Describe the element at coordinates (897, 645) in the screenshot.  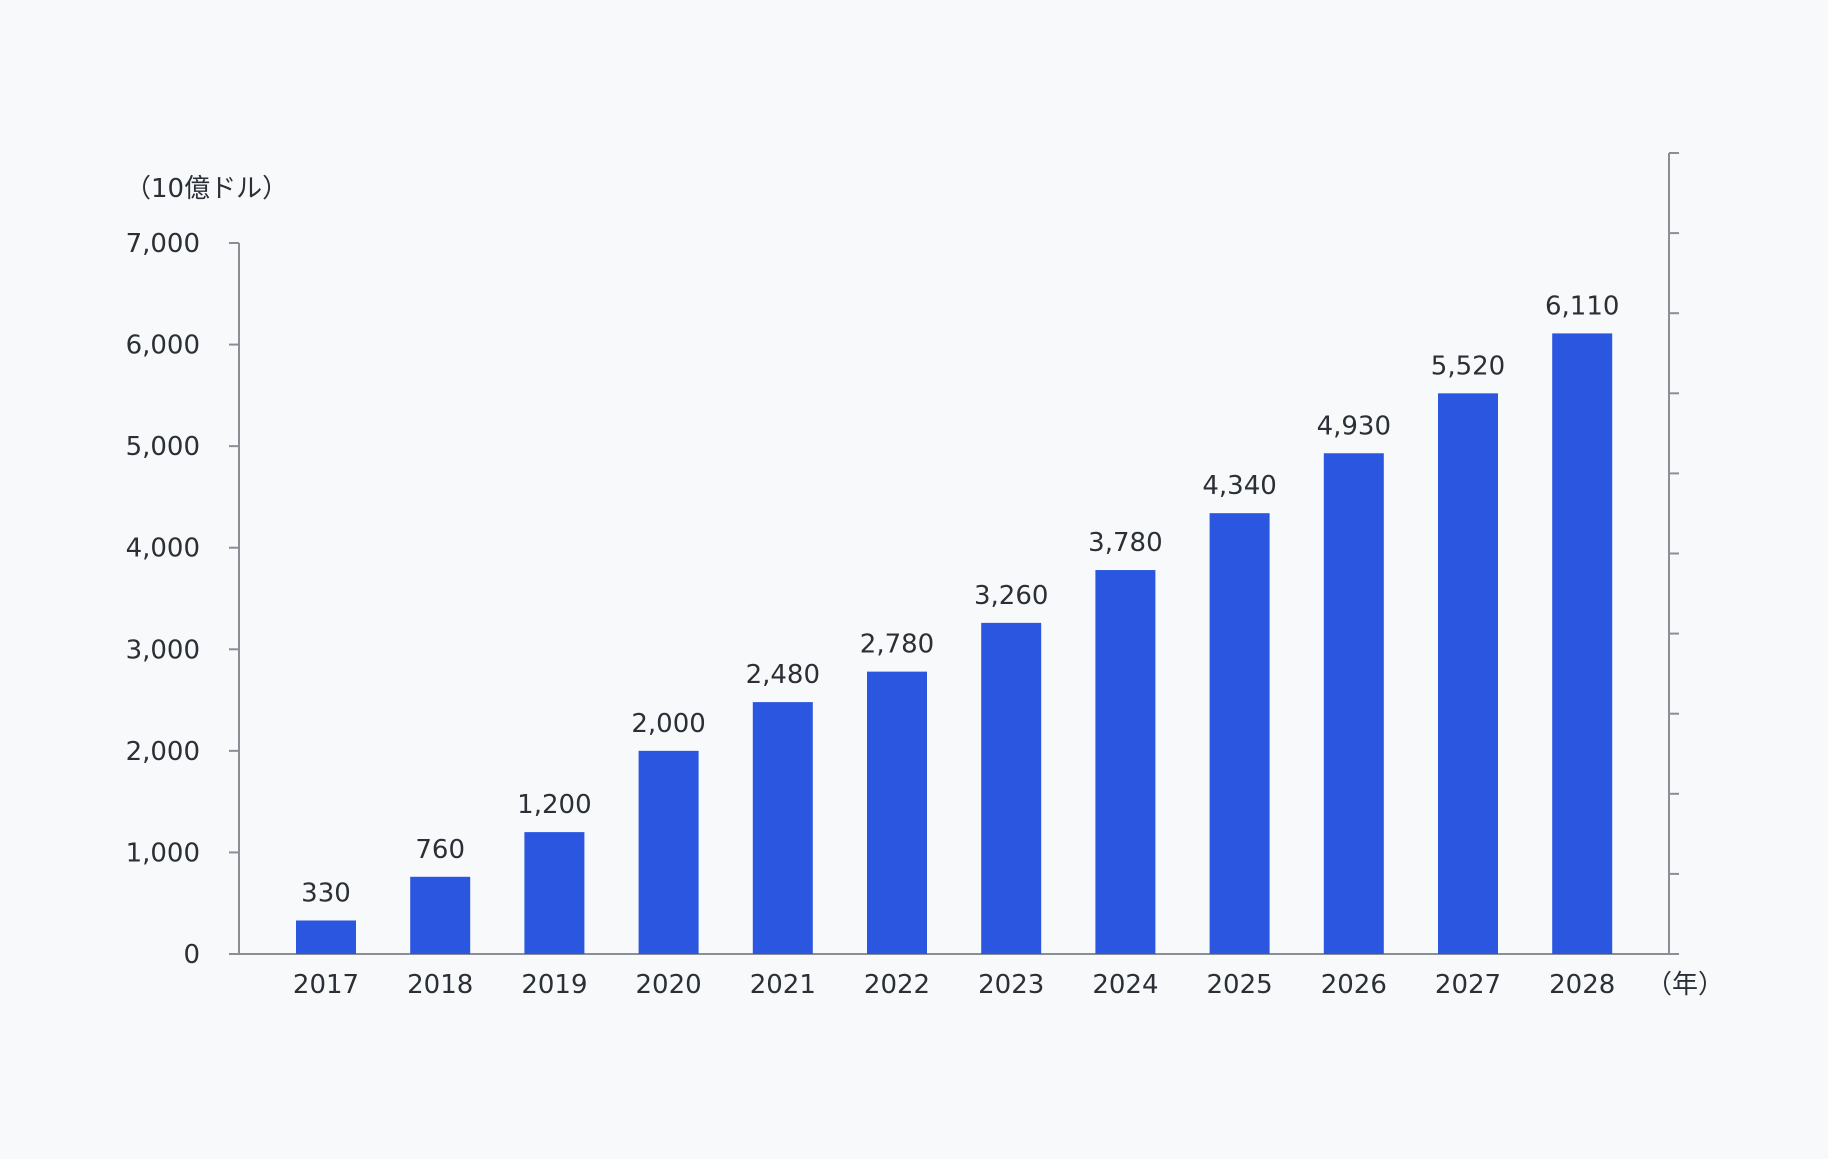
I see `bar-value-label: 2,780` at that location.